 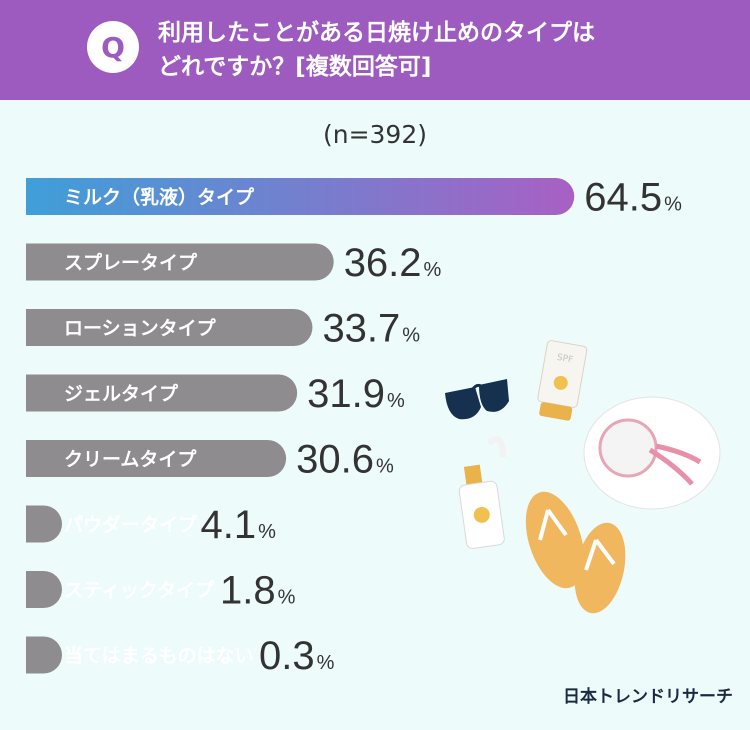 I want to click on category-label-1: ミルク（乳液）タイプ, so click(x=159, y=197).